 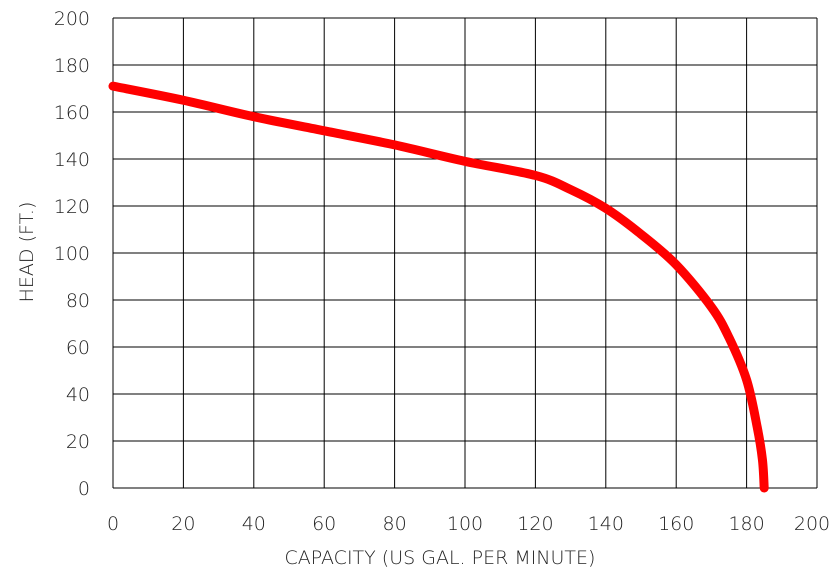 I want to click on y-tick-label-10: 200, so click(x=72, y=19).